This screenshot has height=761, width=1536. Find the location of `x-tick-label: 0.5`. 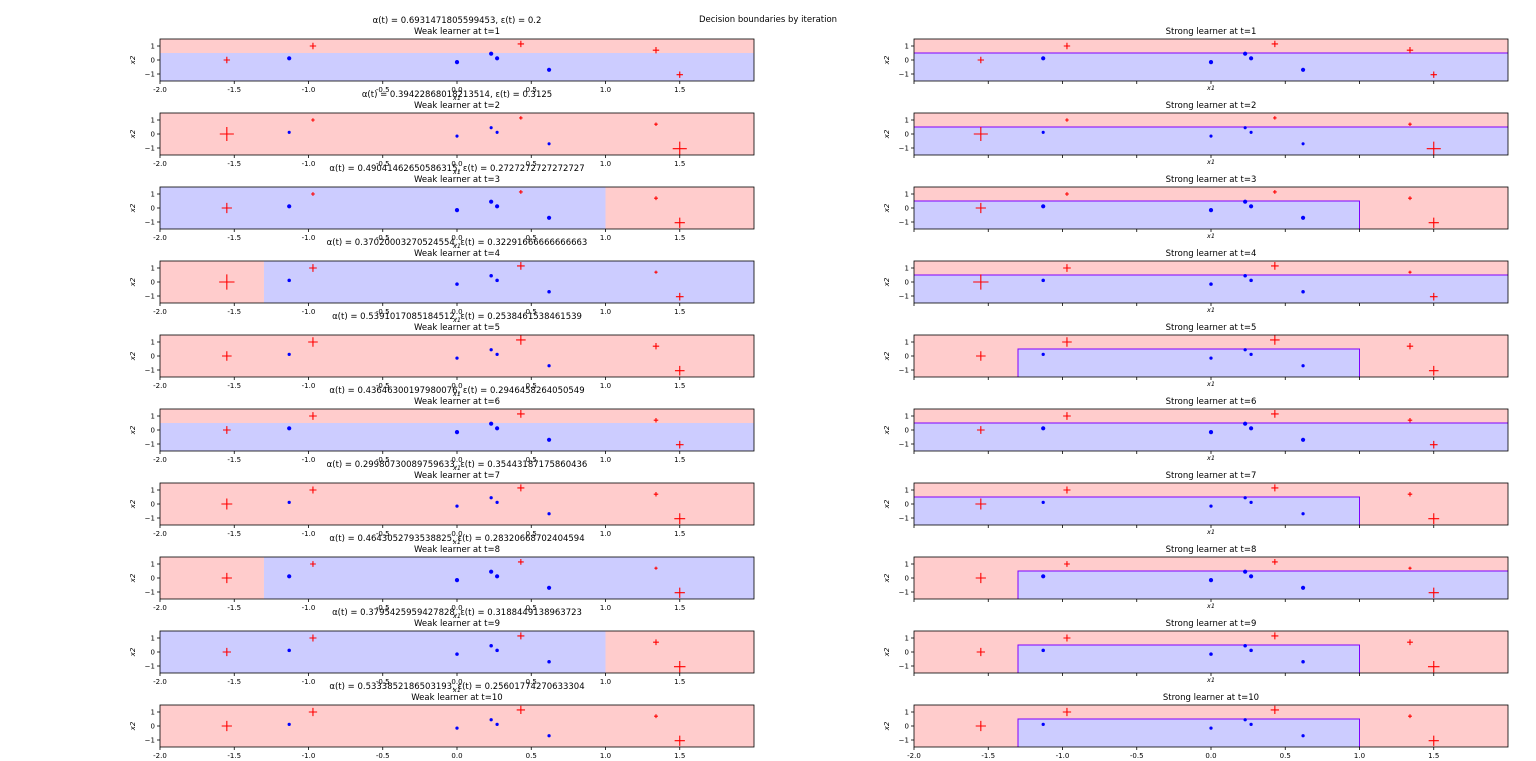

x-tick-label: 0.5 is located at coordinates (531, 608).